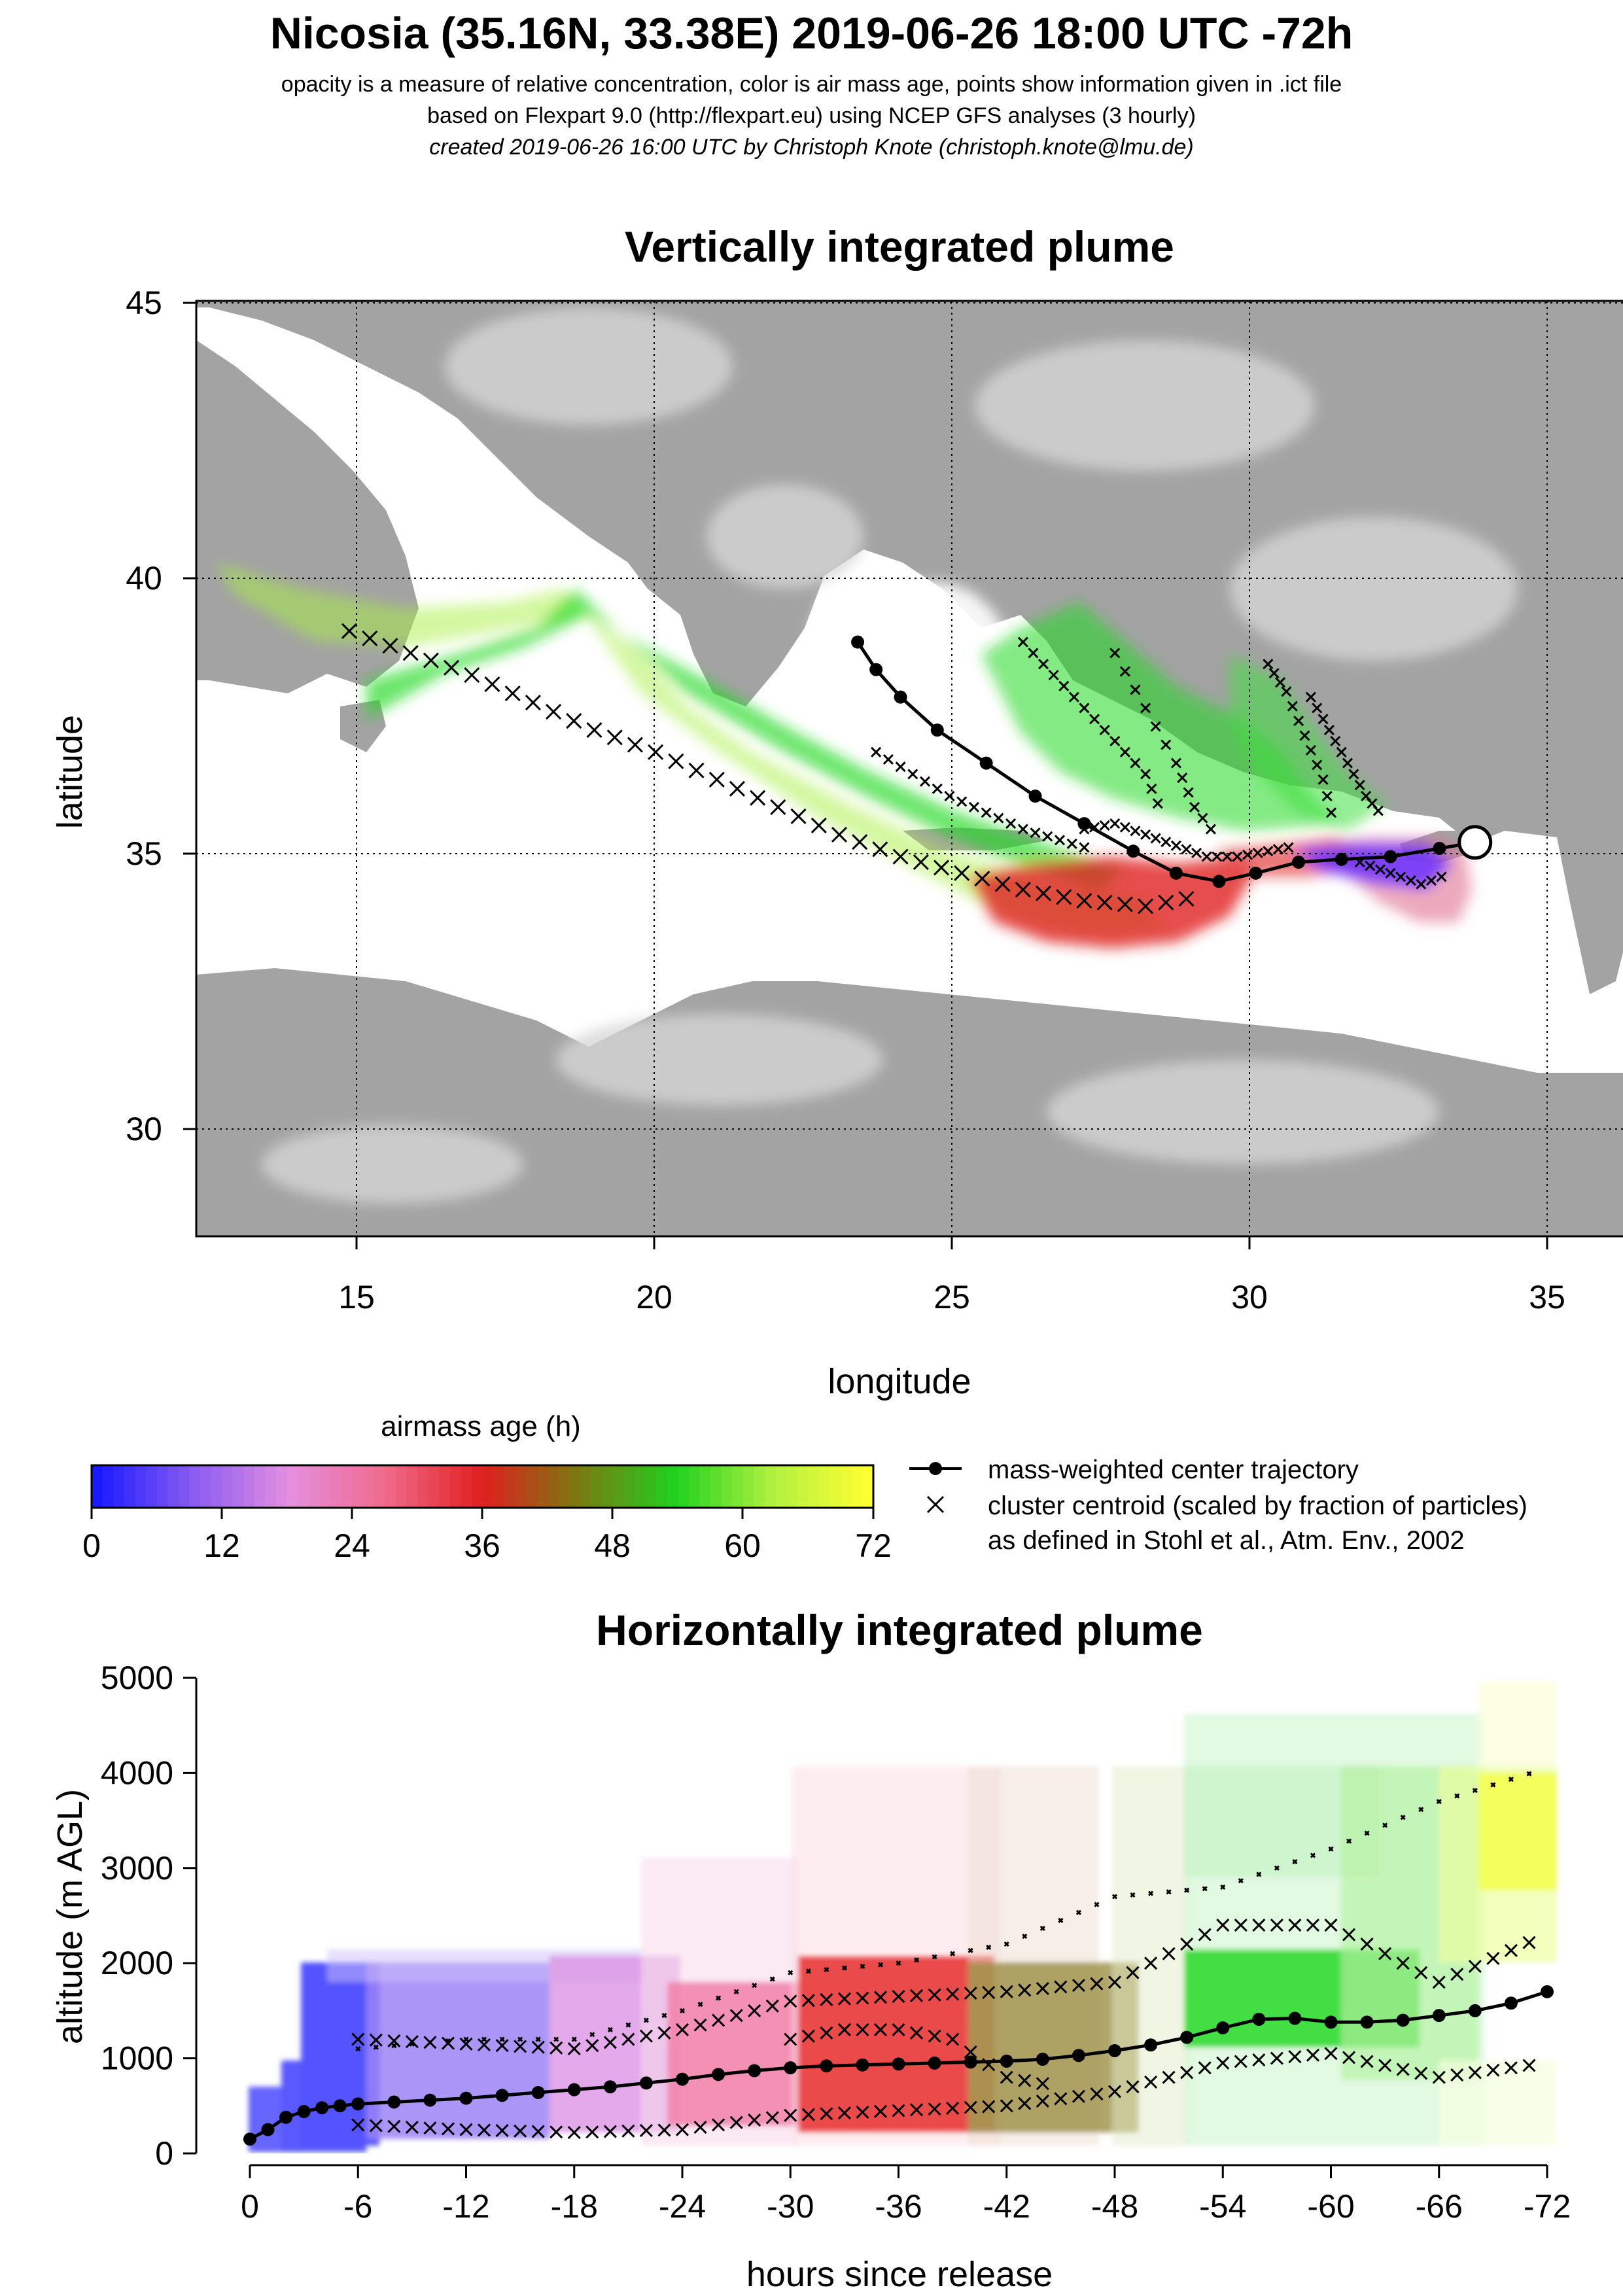 The height and width of the screenshot is (2296, 1623). What do you see at coordinates (1547, 1297) in the screenshot?
I see `map-xtick-label: 35` at bounding box center [1547, 1297].